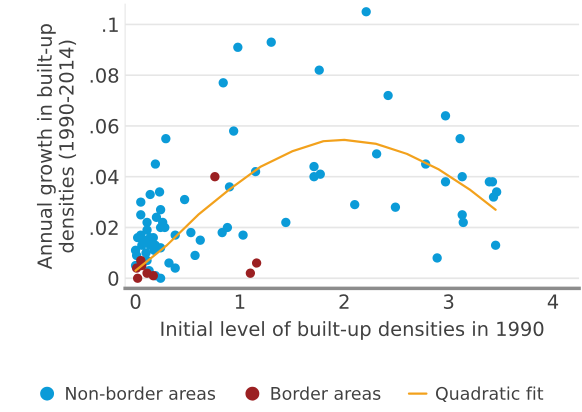 This screenshot has height=412, width=582. I want to click on y-tick-label: .08, so click(104, 75).